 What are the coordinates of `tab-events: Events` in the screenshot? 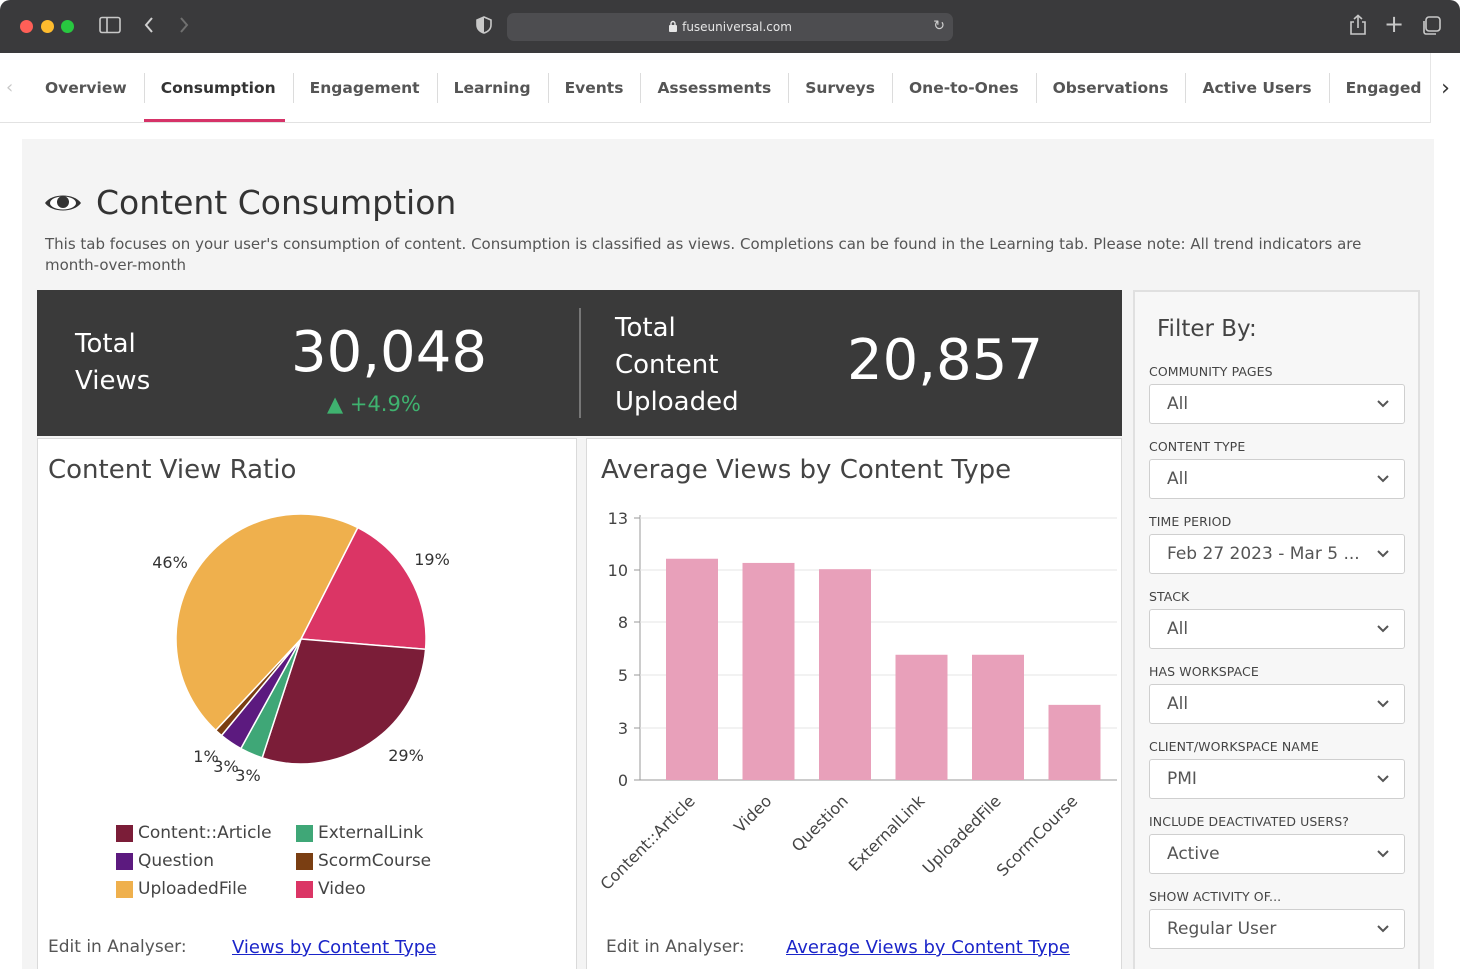 It's located at (594, 88).